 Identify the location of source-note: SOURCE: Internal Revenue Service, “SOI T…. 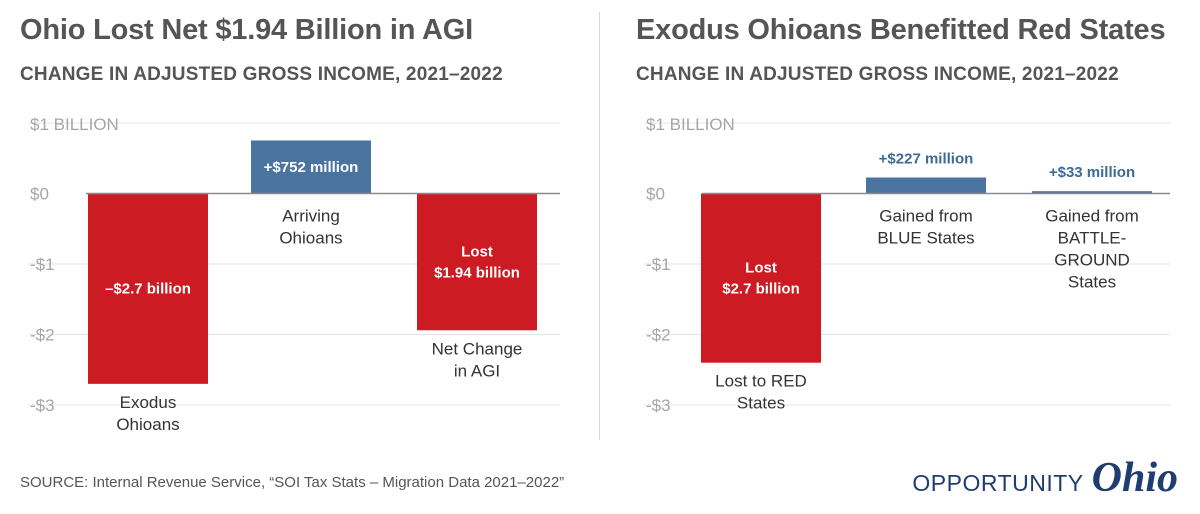
(292, 482).